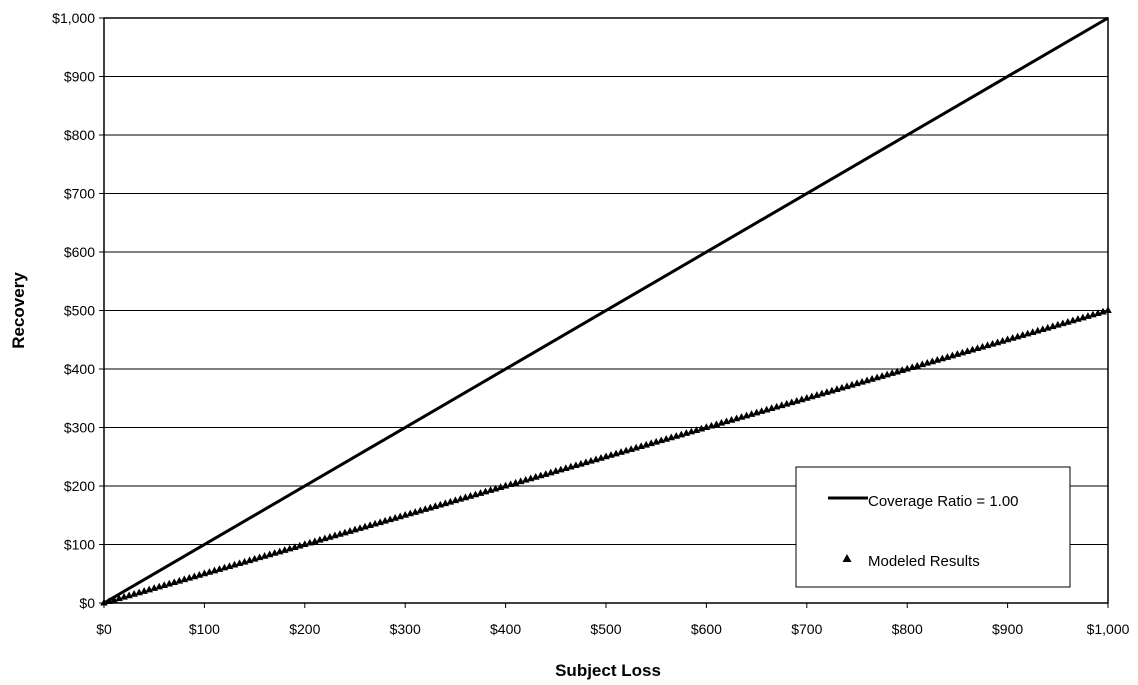  What do you see at coordinates (79, 135) in the screenshot?
I see `y-tick-label: $800` at bounding box center [79, 135].